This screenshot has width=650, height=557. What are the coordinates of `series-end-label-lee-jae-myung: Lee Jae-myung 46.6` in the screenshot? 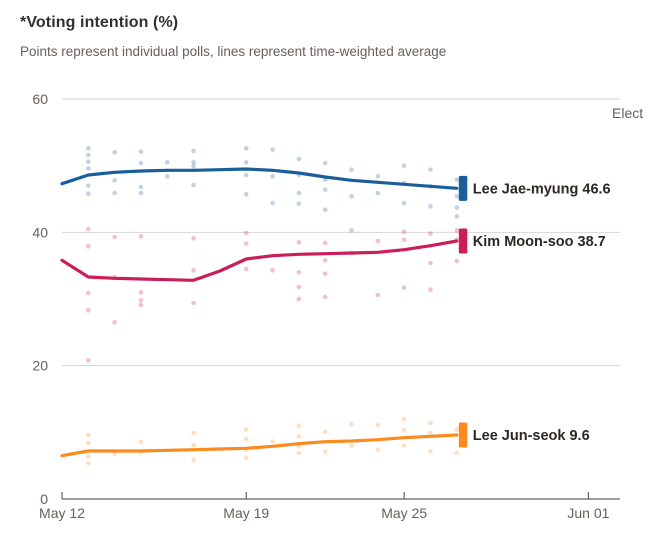 It's located at (542, 189).